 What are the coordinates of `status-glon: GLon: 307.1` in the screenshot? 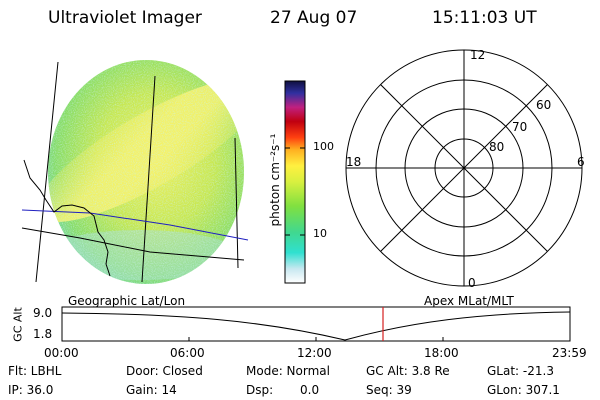 It's located at (523, 390).